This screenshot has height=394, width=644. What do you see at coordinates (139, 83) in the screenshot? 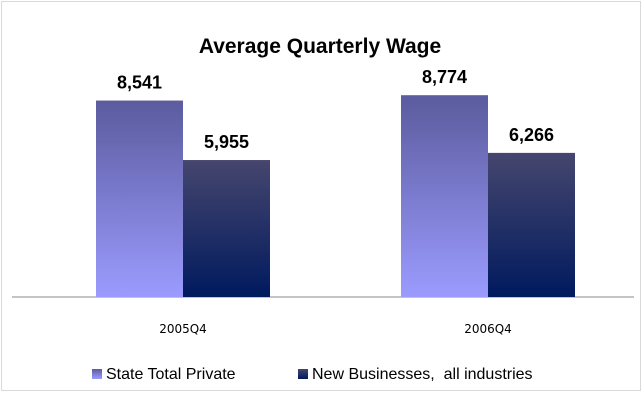
I see `data-label-state-total-private-2005q4: 8,541` at bounding box center [139, 83].